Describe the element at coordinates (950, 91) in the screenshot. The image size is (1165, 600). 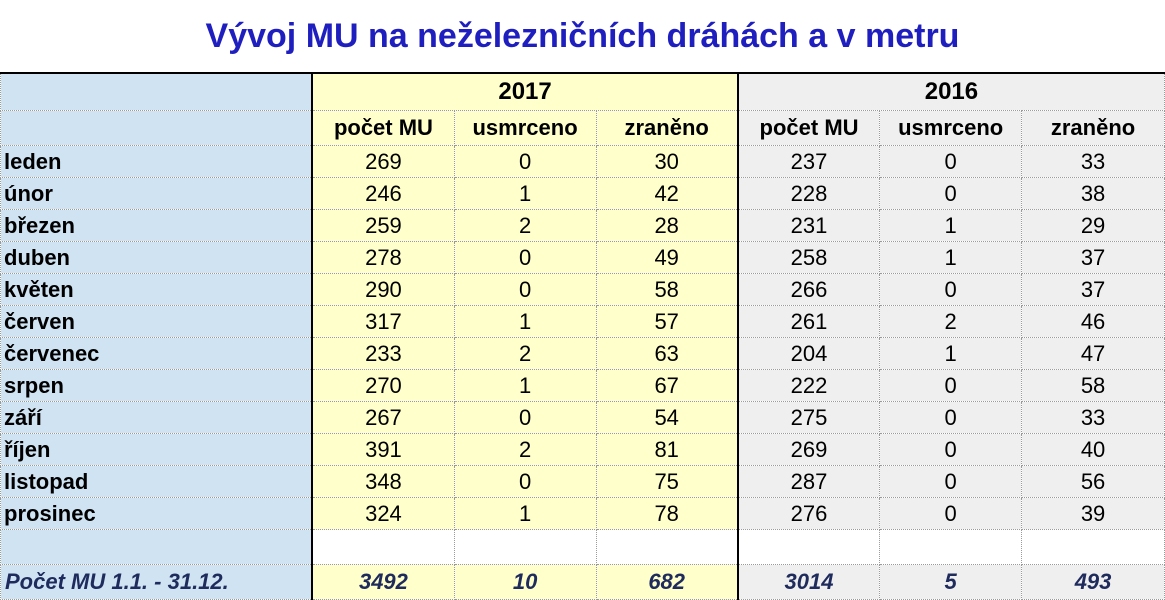
I see `year-2016-header: 2016` at that location.